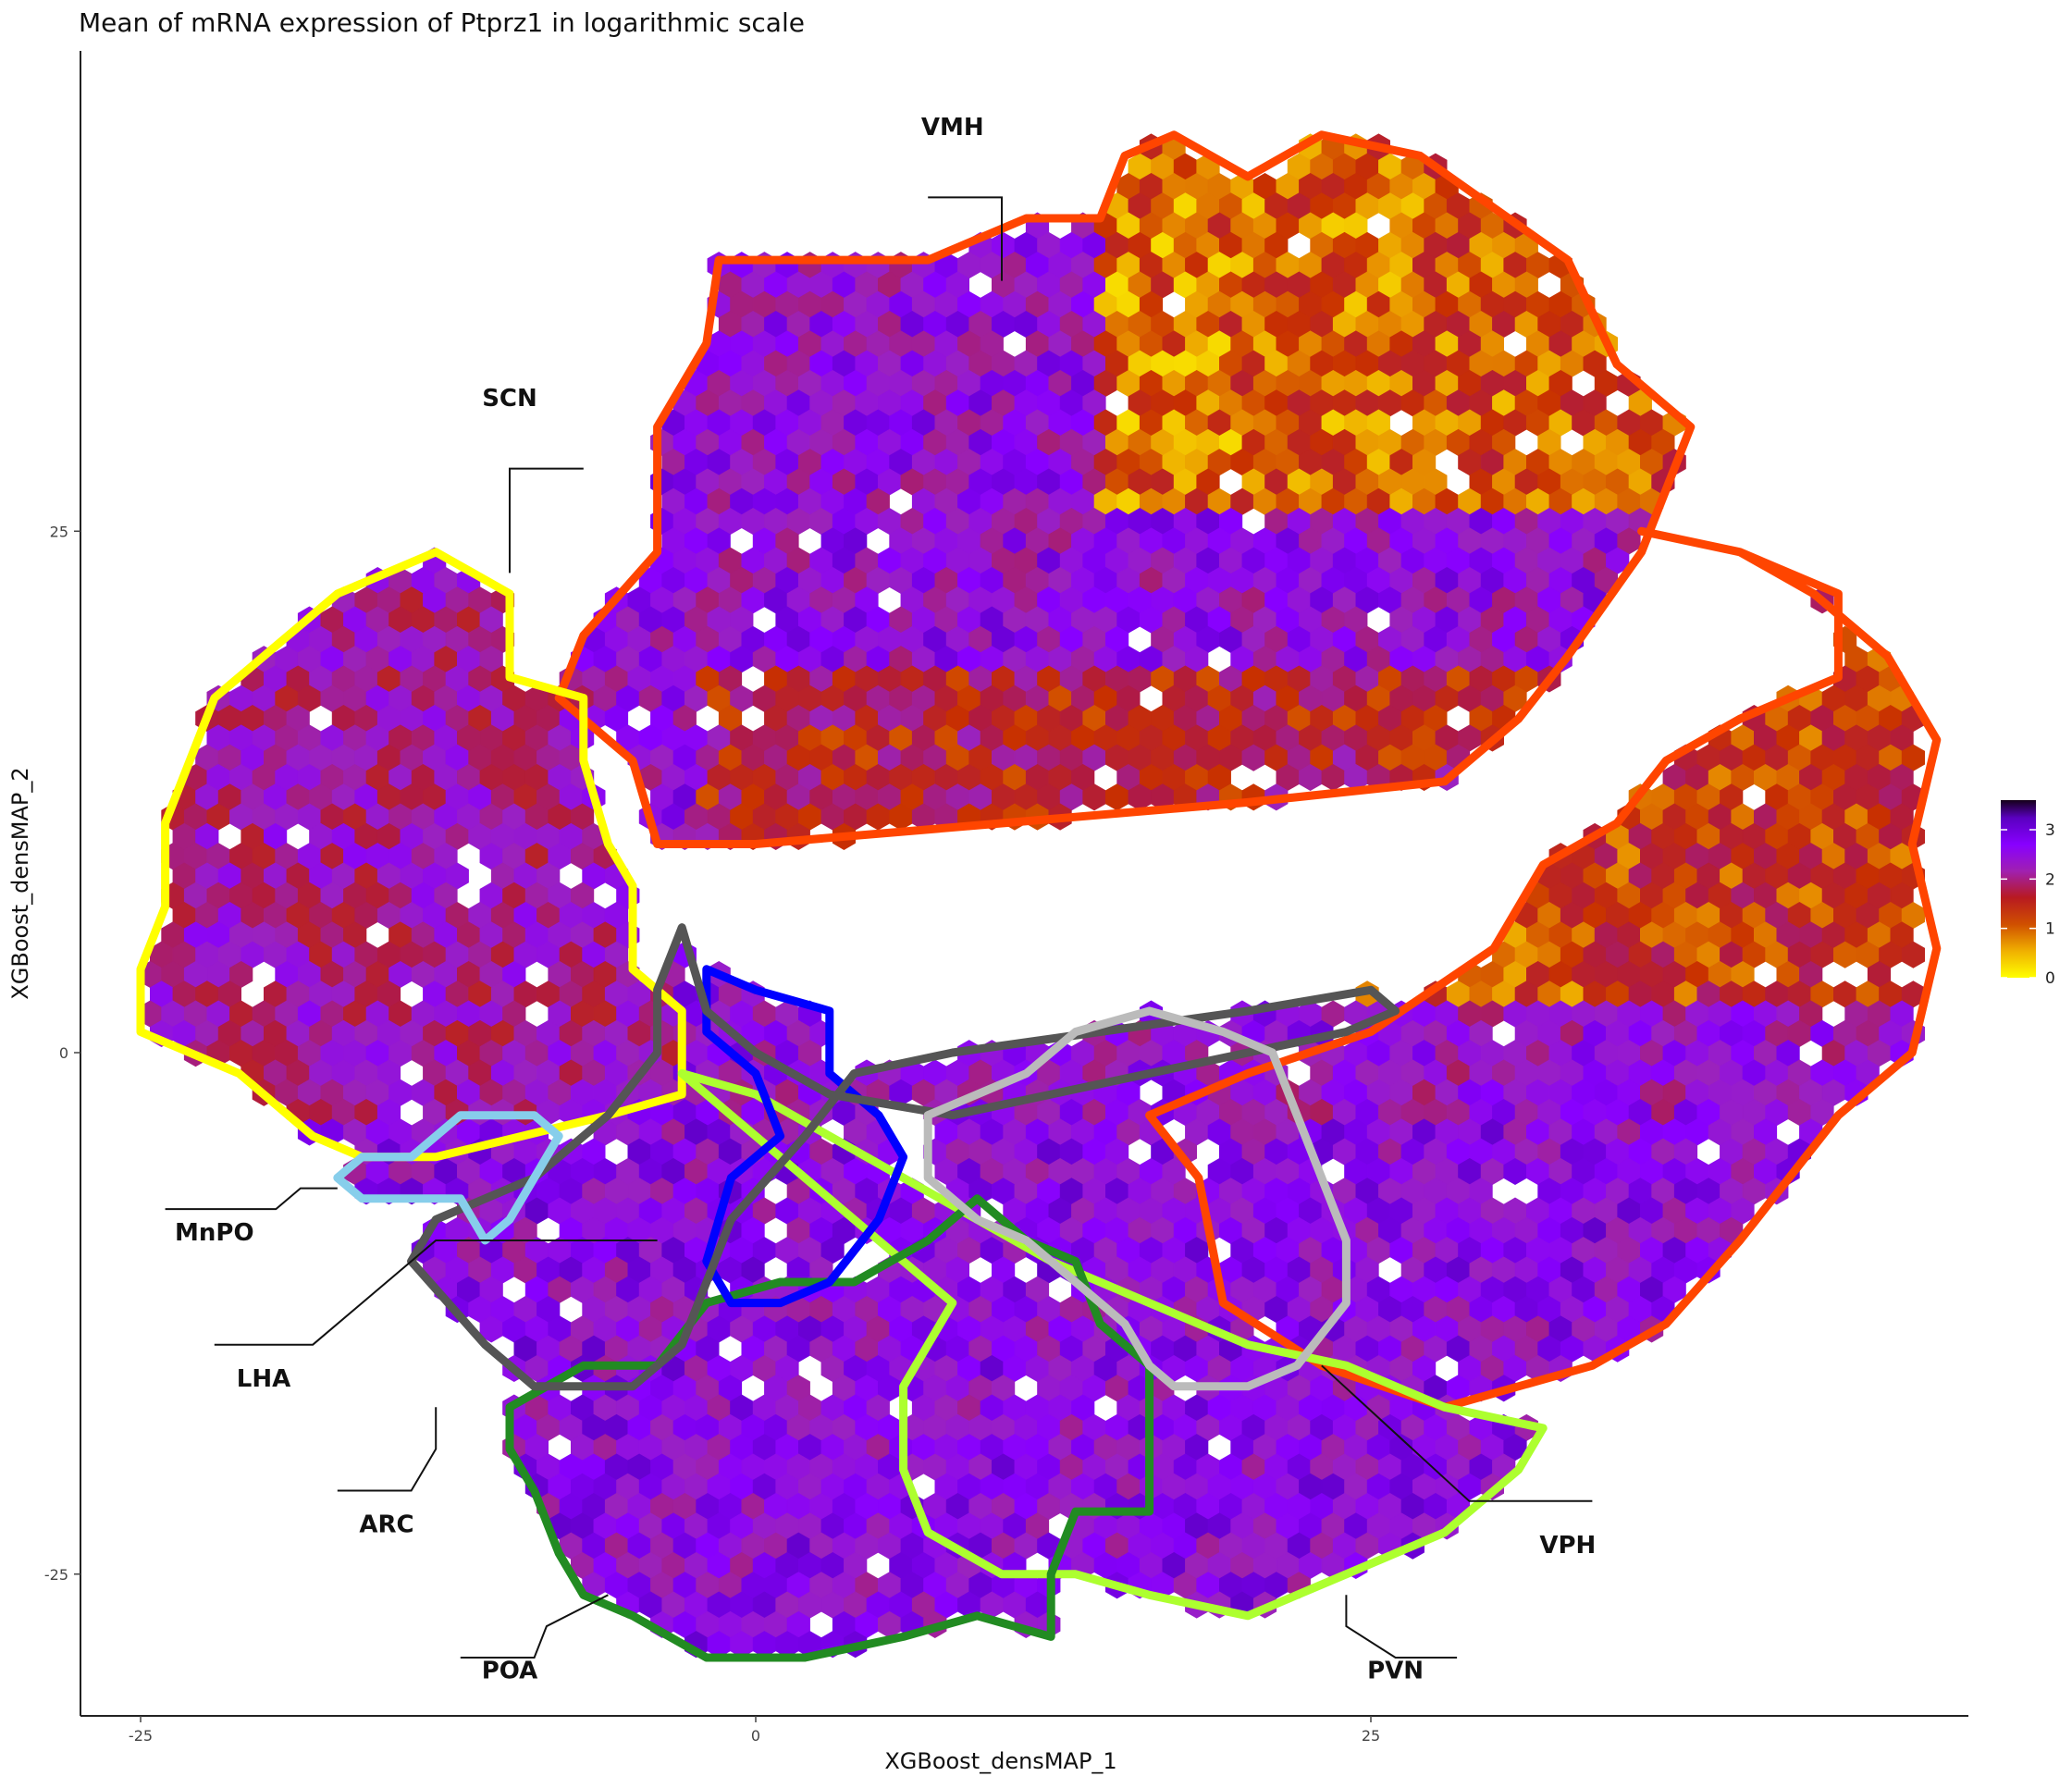 The image size is (2072, 1776). I want to click on x-axis-title: XGBoost_densMAP_1, so click(1000, 1761).